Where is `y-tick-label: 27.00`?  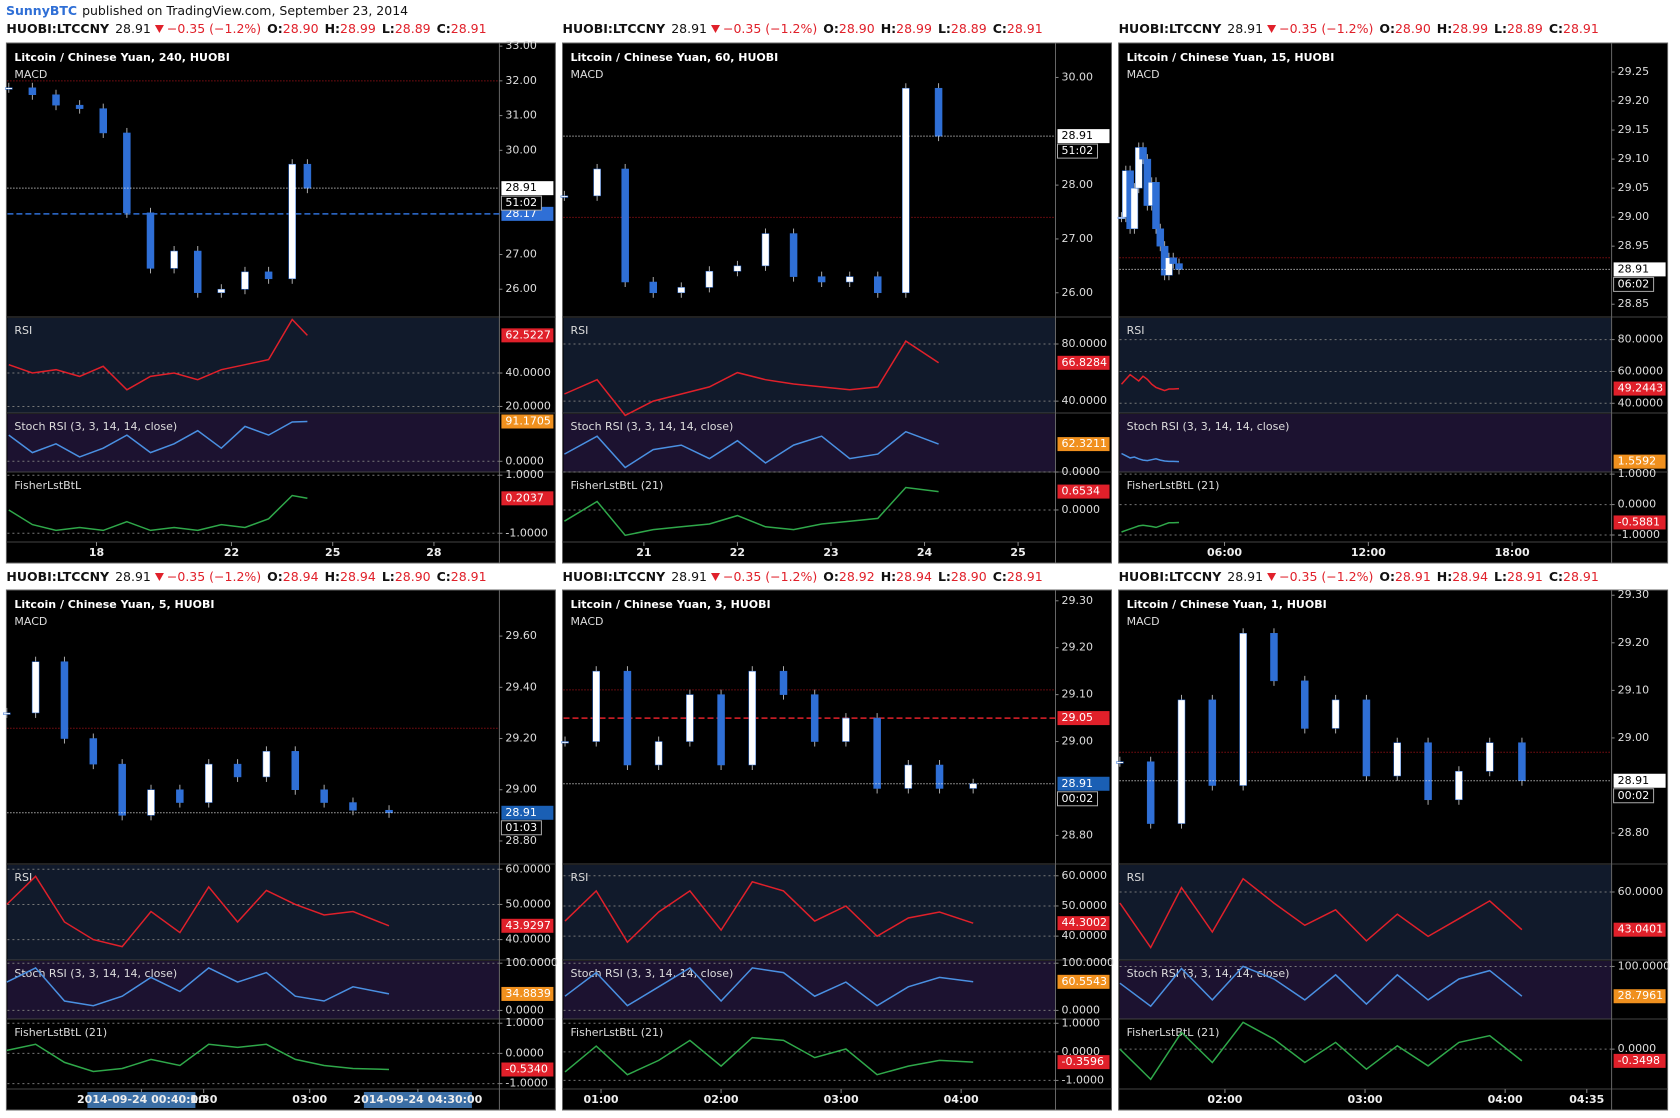 y-tick-label: 27.00 is located at coordinates (521, 253).